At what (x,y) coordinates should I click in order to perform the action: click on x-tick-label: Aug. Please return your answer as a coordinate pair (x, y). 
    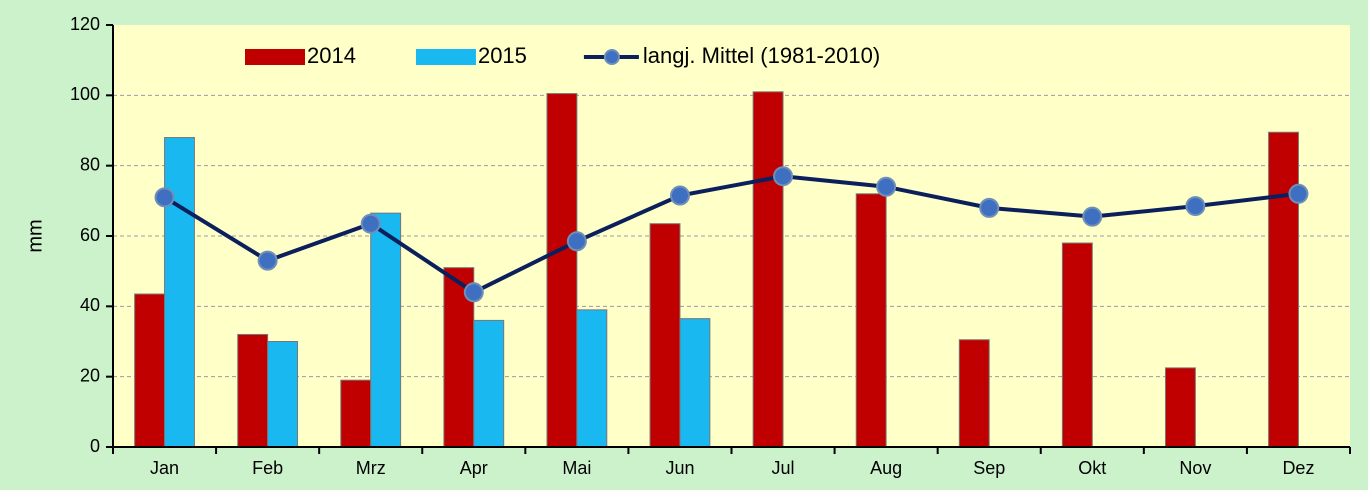
    Looking at the image, I should click on (886, 468).